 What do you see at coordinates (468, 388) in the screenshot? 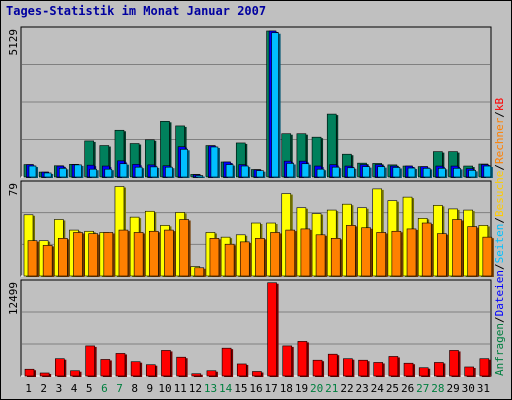
I see `x-tick-label-30: 30` at bounding box center [468, 388].